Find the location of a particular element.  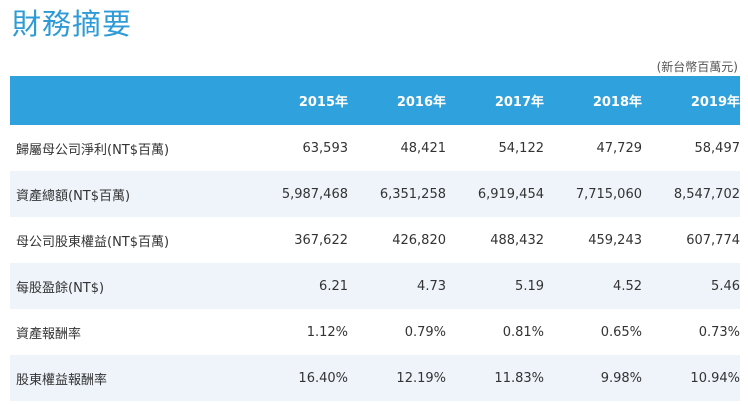

table-cell: 63,593 is located at coordinates (325, 148).